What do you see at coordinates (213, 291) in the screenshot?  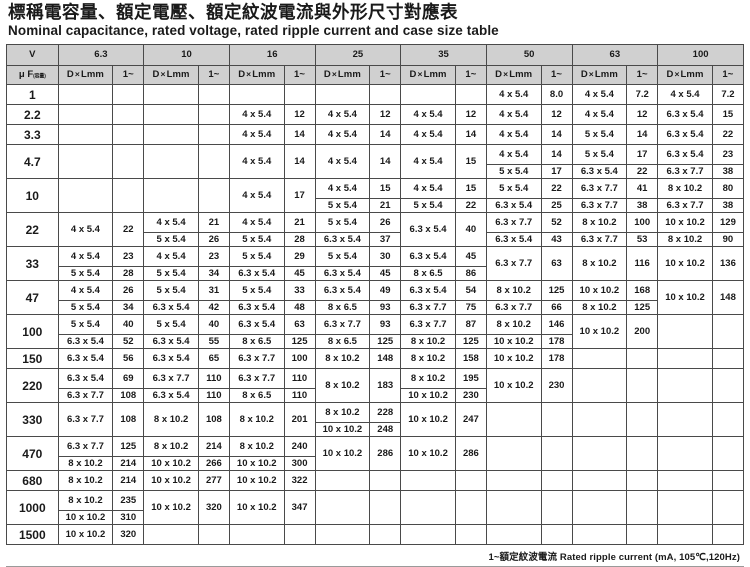 I see `cell-ripple-10-47: 31` at bounding box center [213, 291].